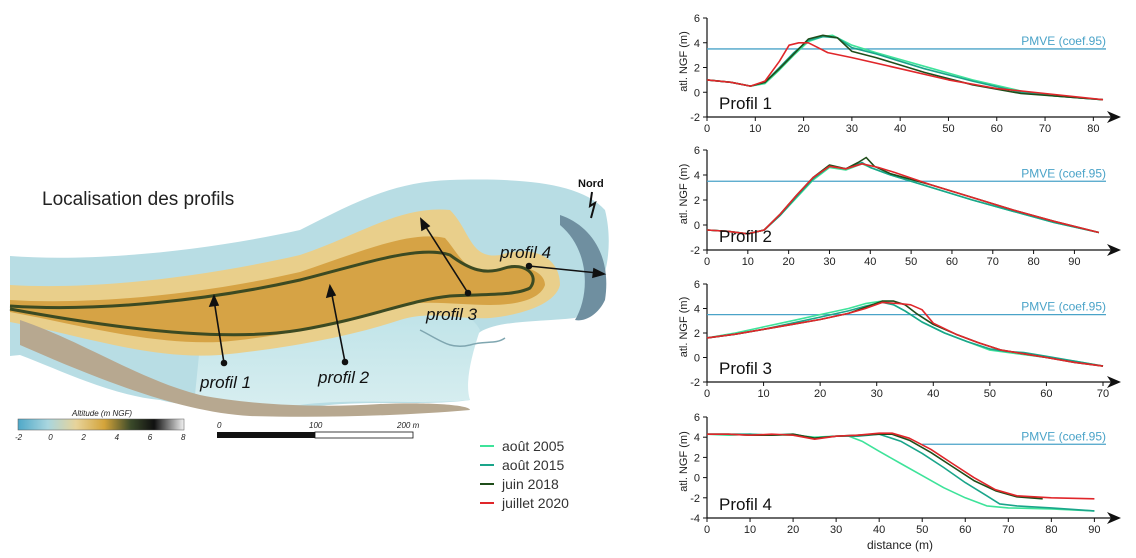 This screenshot has height=558, width=1136. What do you see at coordinates (745, 236) in the screenshot?
I see `profile-title: Profil 2` at bounding box center [745, 236].